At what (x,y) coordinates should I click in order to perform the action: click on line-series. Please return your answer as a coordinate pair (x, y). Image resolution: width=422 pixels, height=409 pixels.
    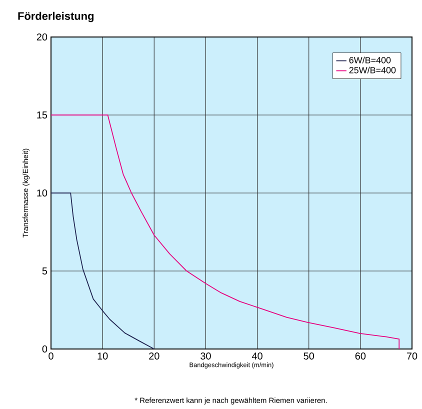
    Looking at the image, I should click on (103, 270).